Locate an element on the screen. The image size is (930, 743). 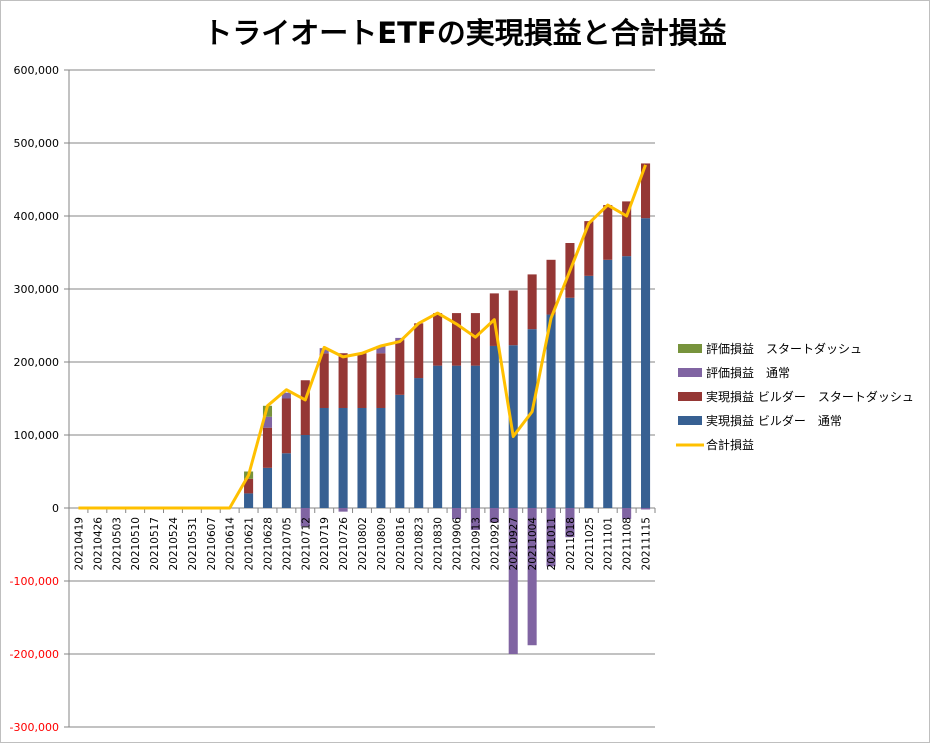
legend-label: 評価損益 スタートダッシュ is located at coordinates (784, 348).